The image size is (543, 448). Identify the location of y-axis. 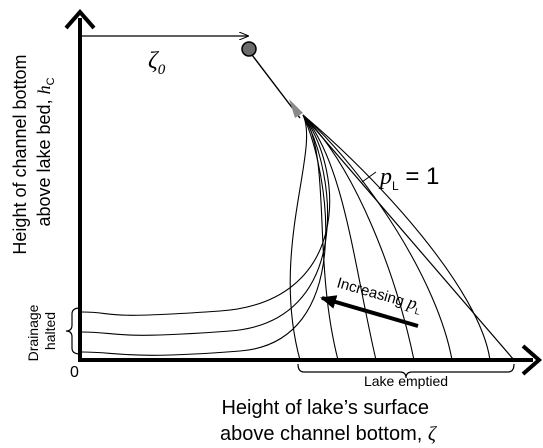
(80, 184).